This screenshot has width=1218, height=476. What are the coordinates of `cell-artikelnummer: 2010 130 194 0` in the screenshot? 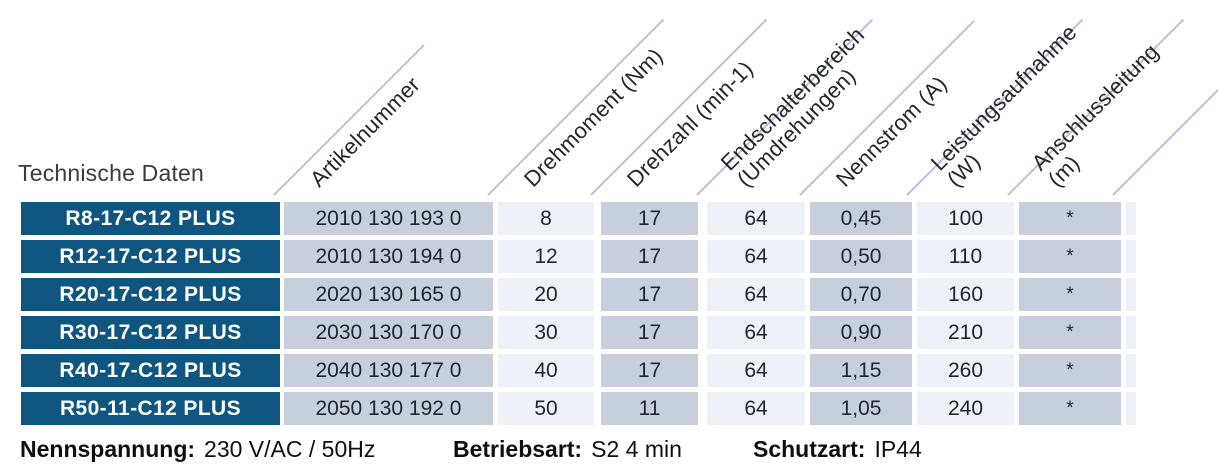 It's located at (388, 256).